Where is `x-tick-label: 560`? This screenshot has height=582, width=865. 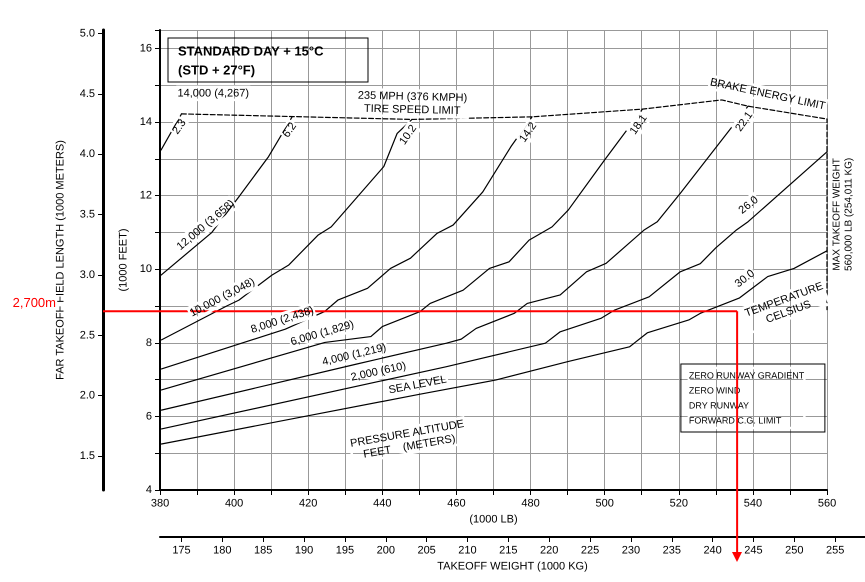
x-tick-label: 560 is located at coordinates (827, 504).